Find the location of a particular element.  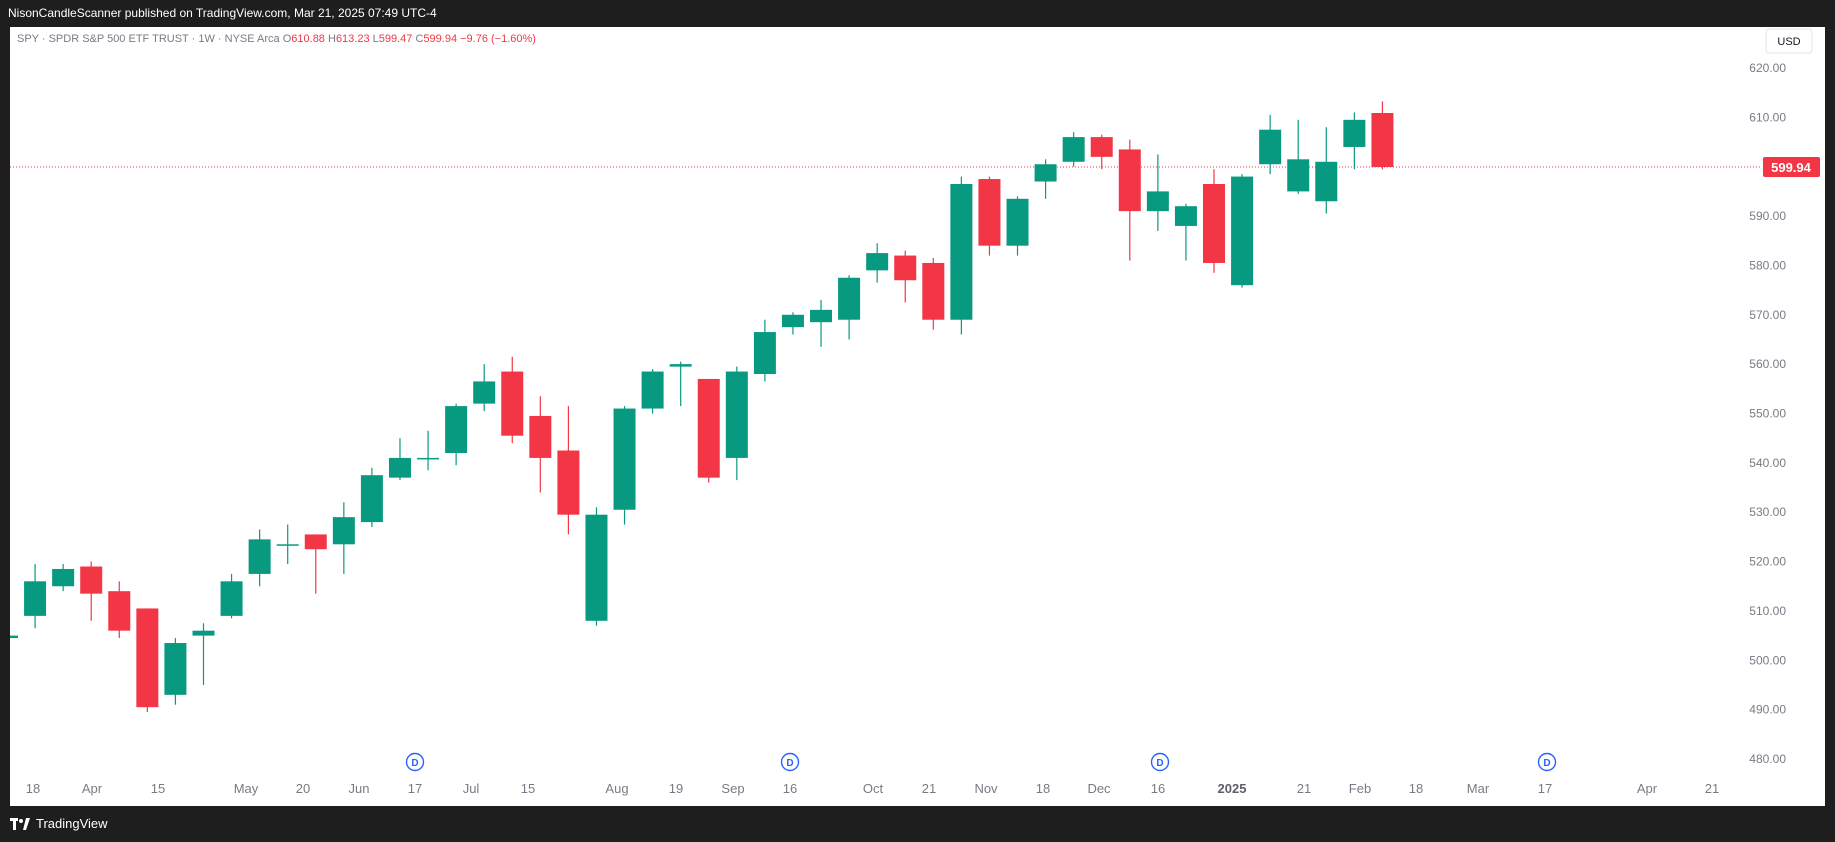

x-tick-label: Apr is located at coordinates (1647, 788).